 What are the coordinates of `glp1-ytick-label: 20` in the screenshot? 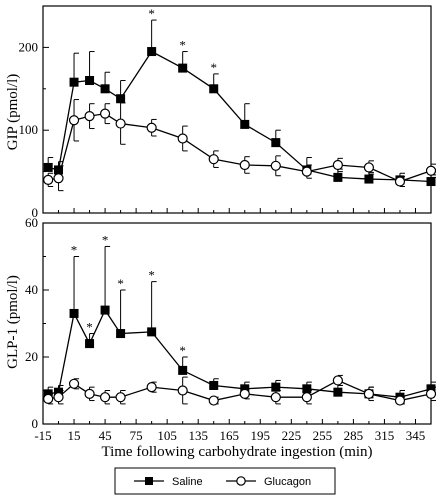 It's located at (31, 356).